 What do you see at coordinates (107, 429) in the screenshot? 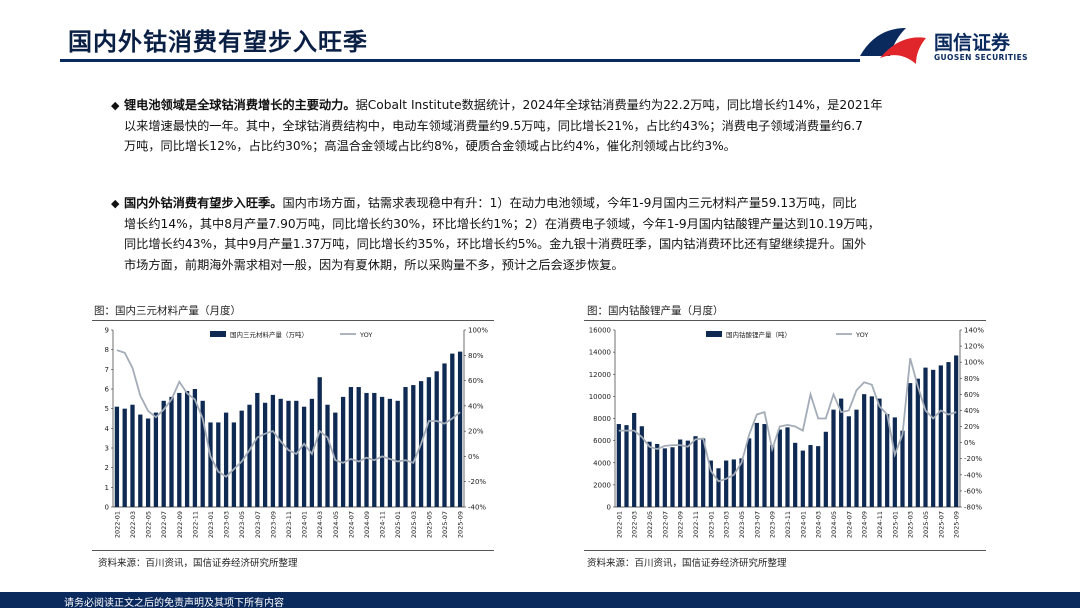
I see `y-tick-label-left: 4` at bounding box center [107, 429].